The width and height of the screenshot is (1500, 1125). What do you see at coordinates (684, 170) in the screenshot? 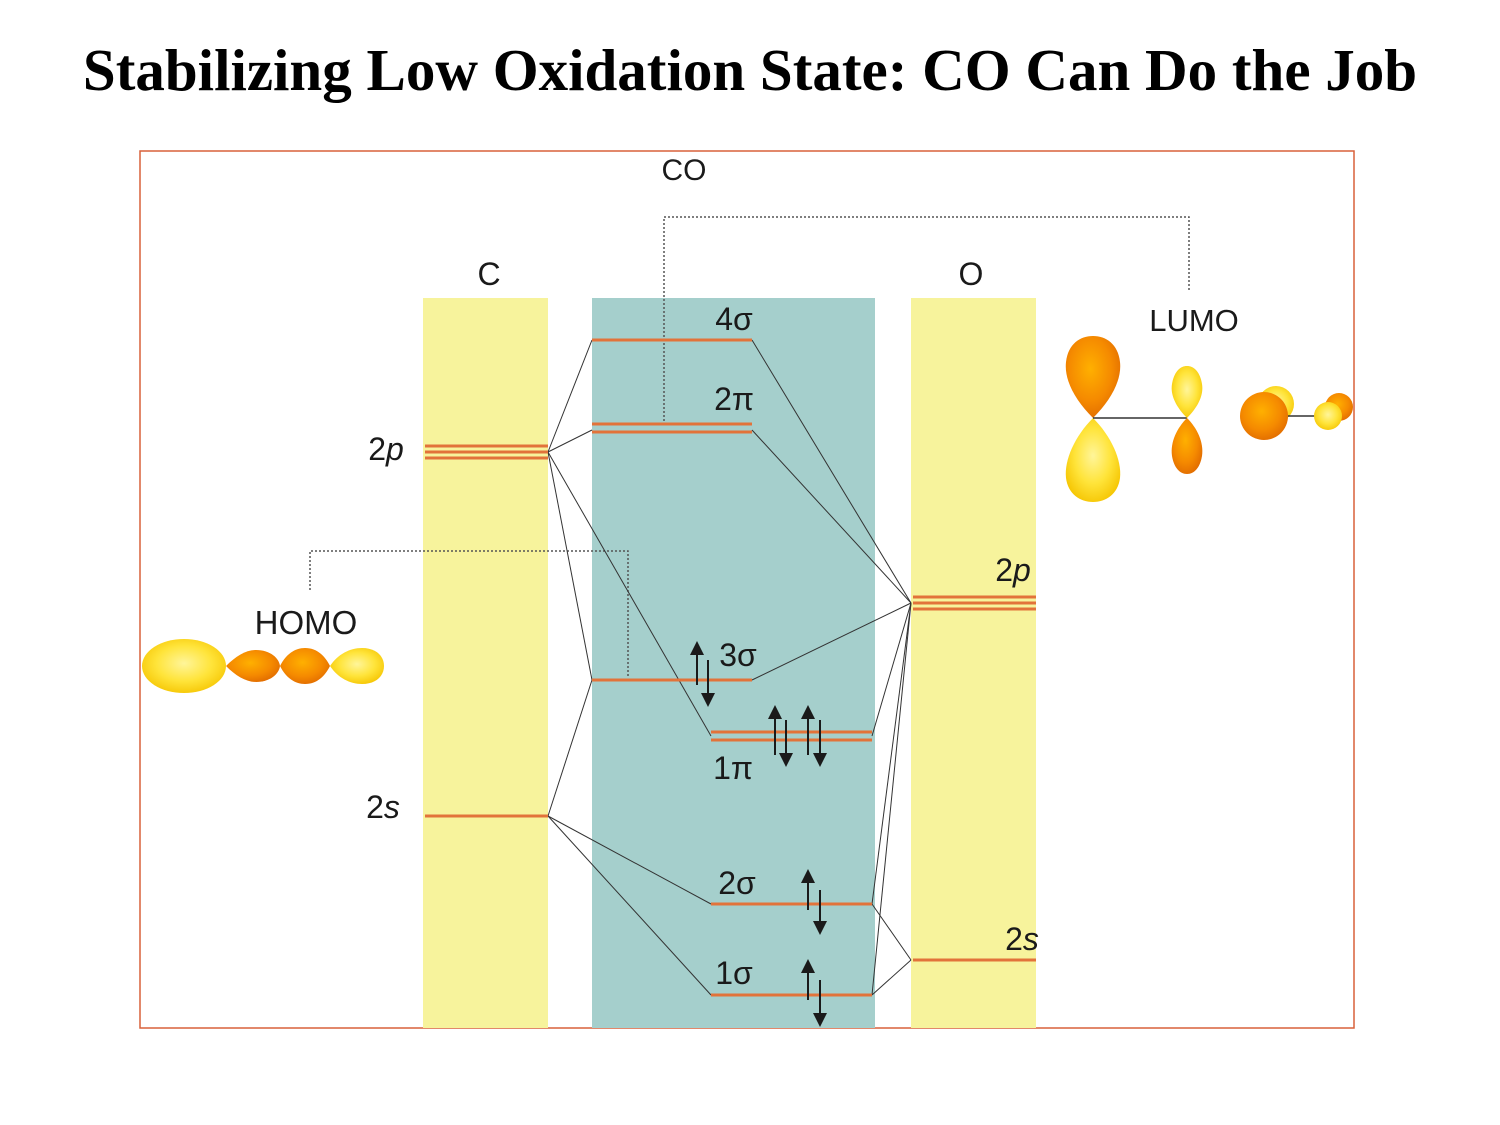
I see `molecule-label: CO` at bounding box center [684, 170].